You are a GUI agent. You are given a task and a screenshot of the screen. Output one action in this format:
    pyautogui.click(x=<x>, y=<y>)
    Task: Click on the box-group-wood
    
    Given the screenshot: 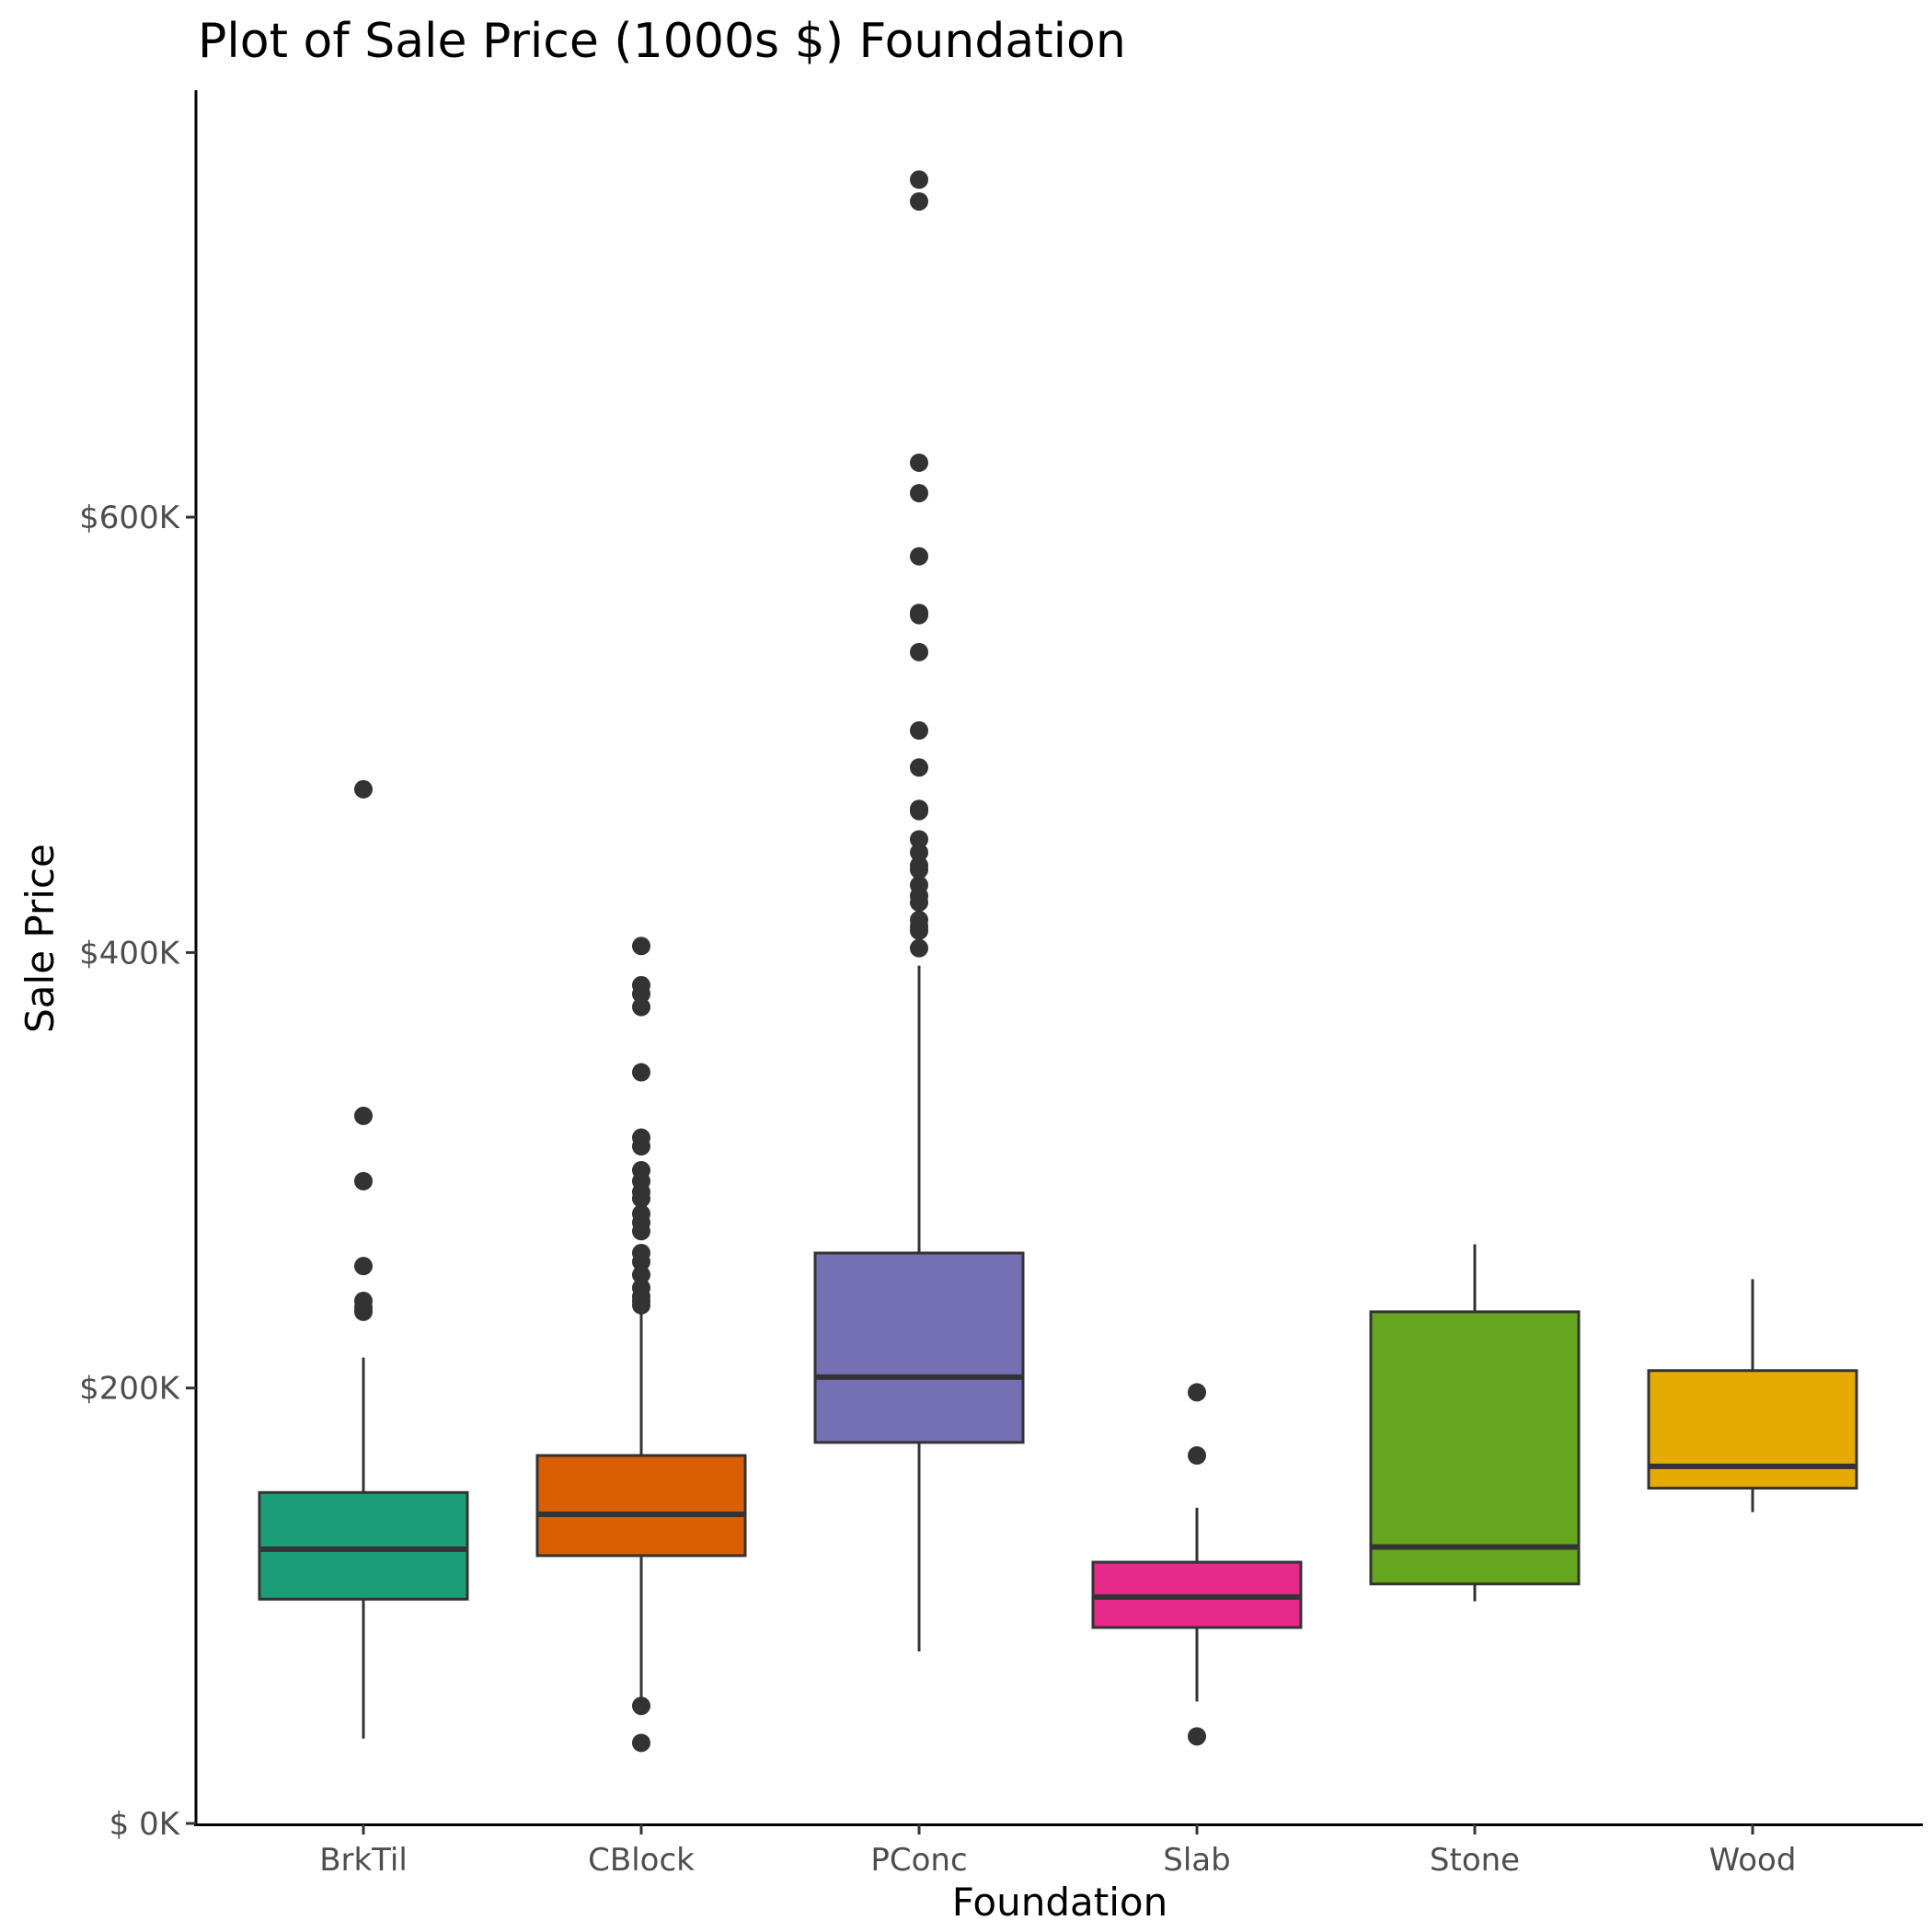 What is the action you would take?
    pyautogui.click(x=1752, y=1395)
    